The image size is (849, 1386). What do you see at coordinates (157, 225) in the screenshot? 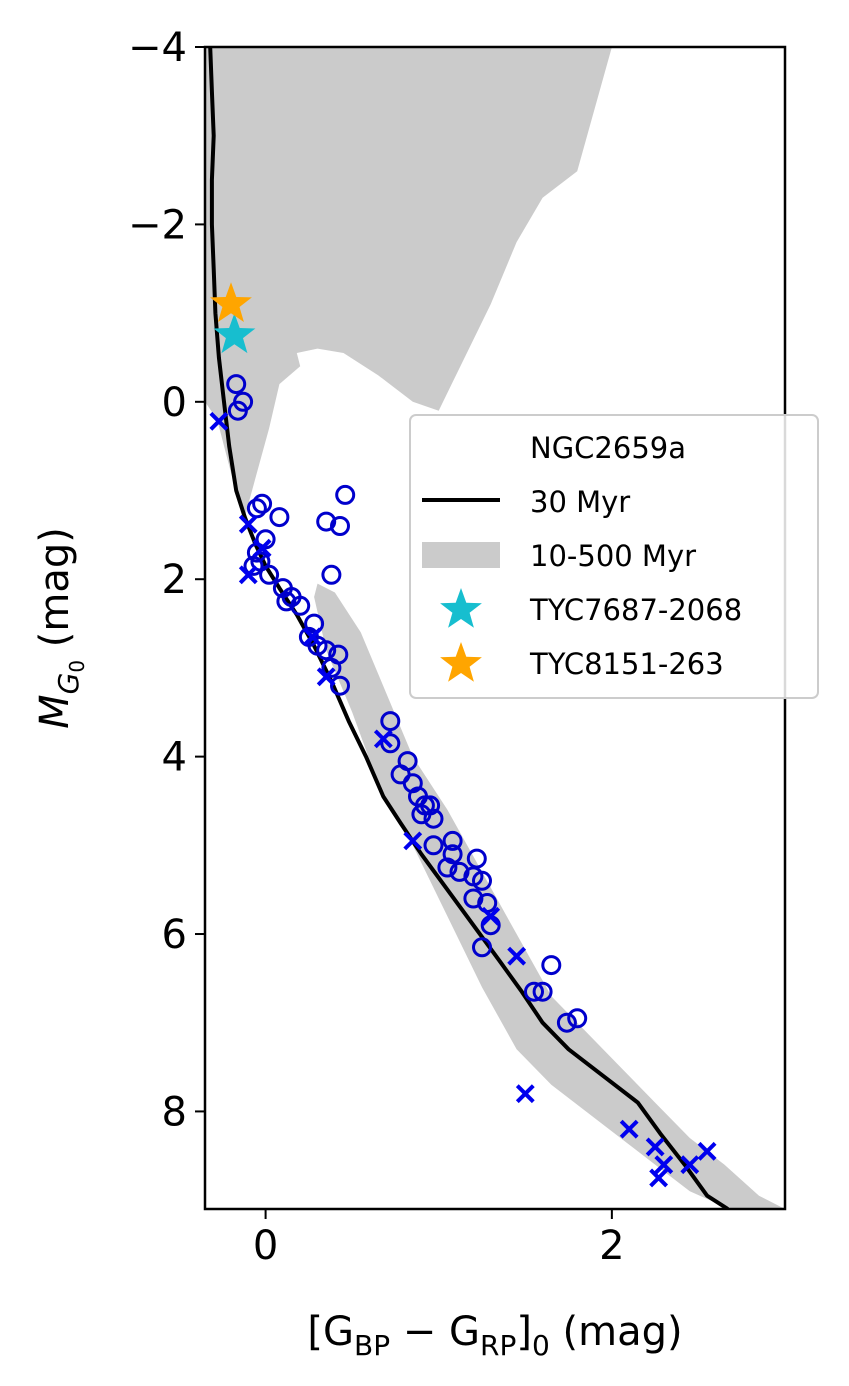
I see `y-tick-label: −2` at bounding box center [157, 225].